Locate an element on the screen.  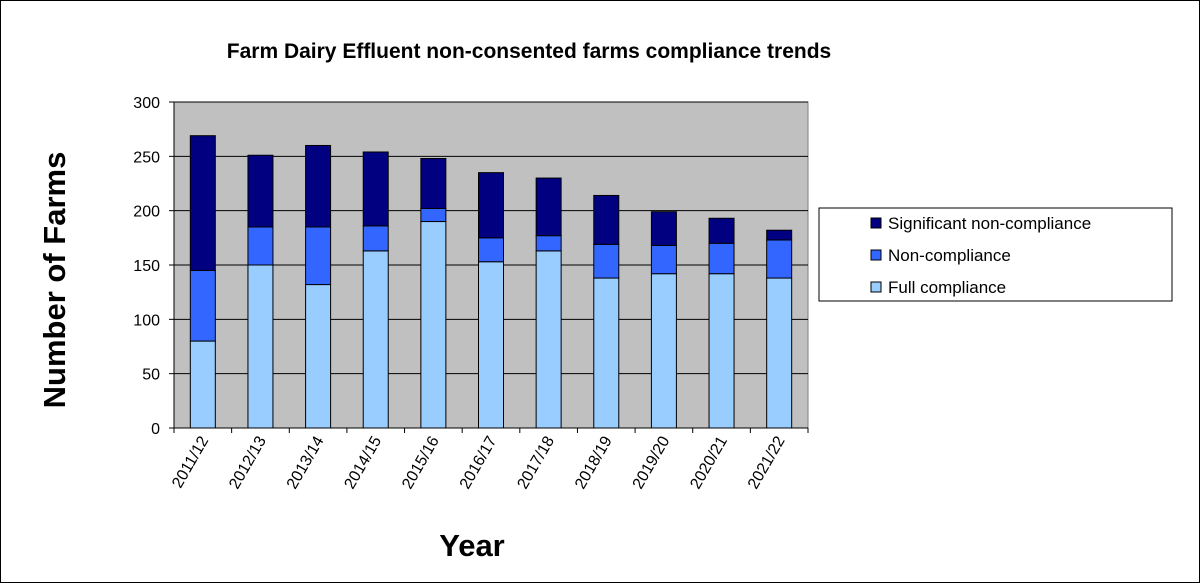
x-tick-label: 2011/12 is located at coordinates (190, 462).